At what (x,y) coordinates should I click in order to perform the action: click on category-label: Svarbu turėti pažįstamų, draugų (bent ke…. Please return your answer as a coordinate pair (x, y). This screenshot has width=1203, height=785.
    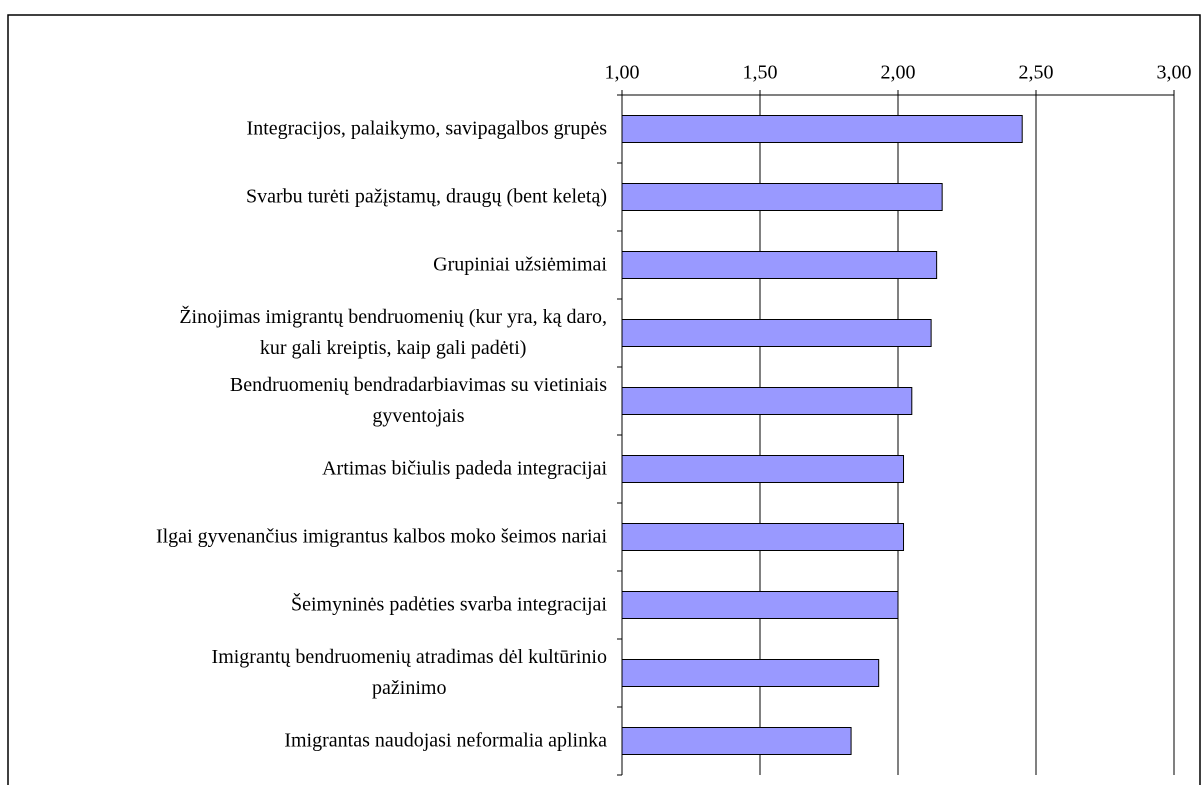
    Looking at the image, I should click on (426, 196).